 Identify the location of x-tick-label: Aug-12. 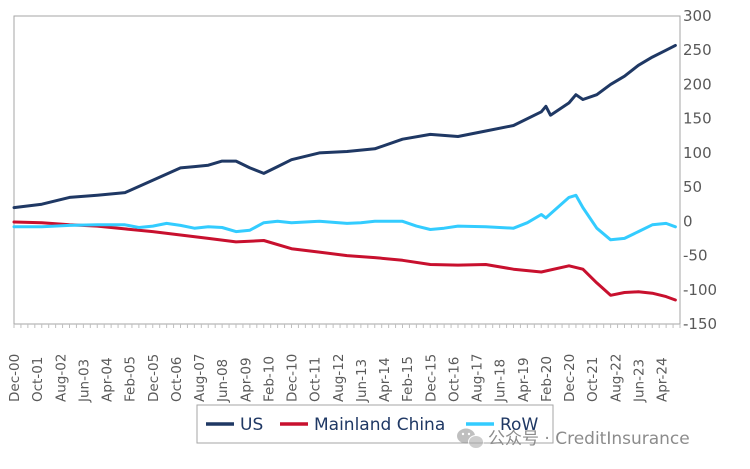
(339, 378).